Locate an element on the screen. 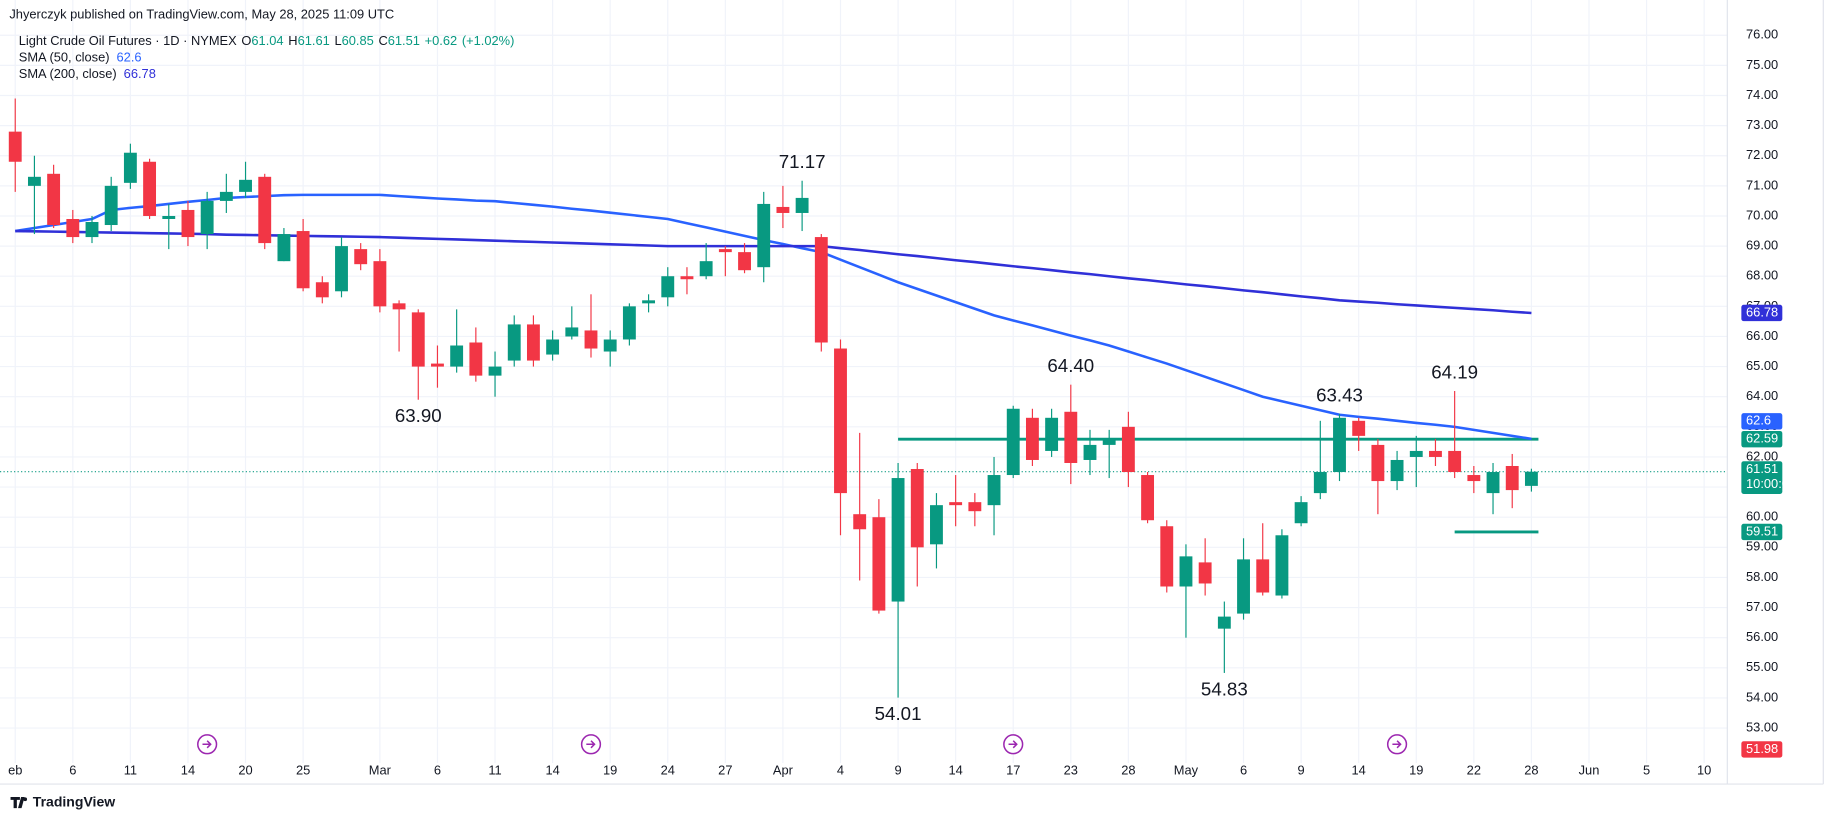 This screenshot has width=1835, height=820. x-tick-label: 10 is located at coordinates (1704, 770).